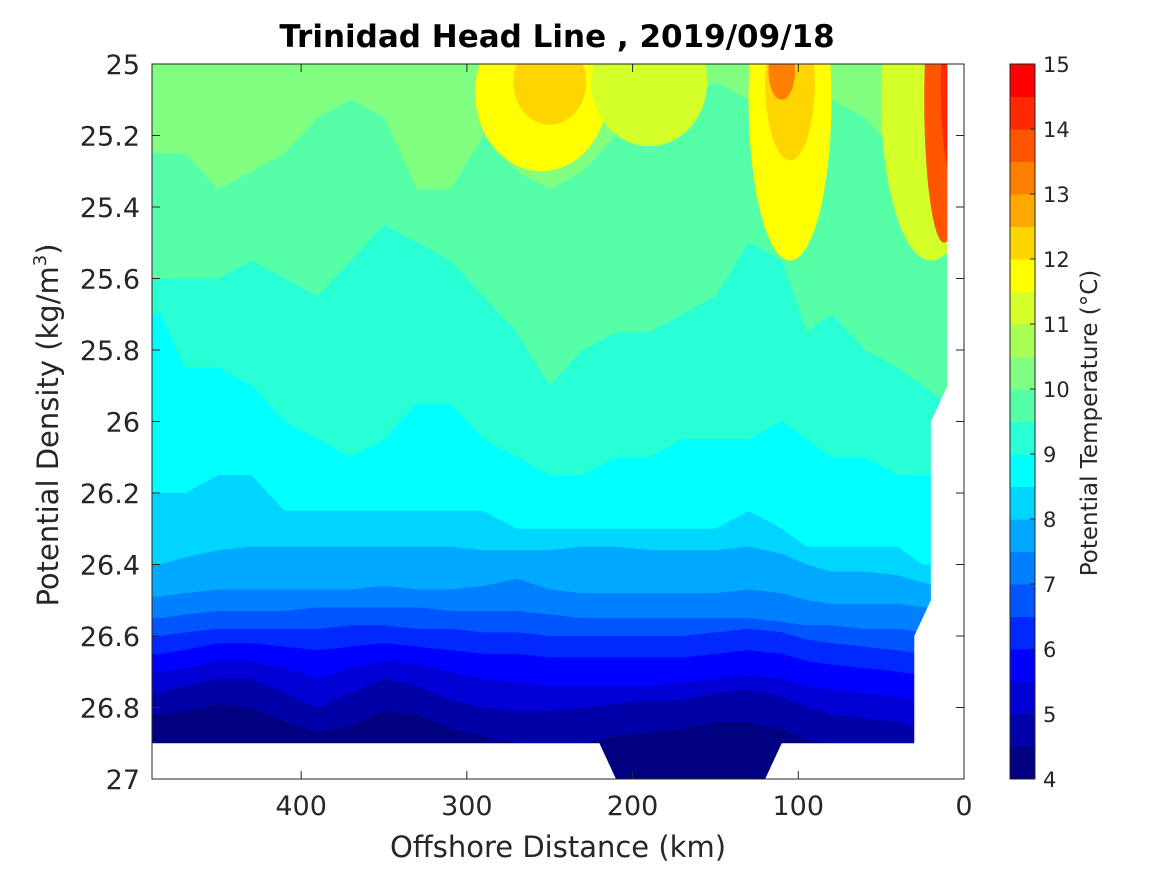 This screenshot has height=875, width=1167. Describe the element at coordinates (40, 260) in the screenshot. I see `y-axis-label-superscript: 3` at that location.